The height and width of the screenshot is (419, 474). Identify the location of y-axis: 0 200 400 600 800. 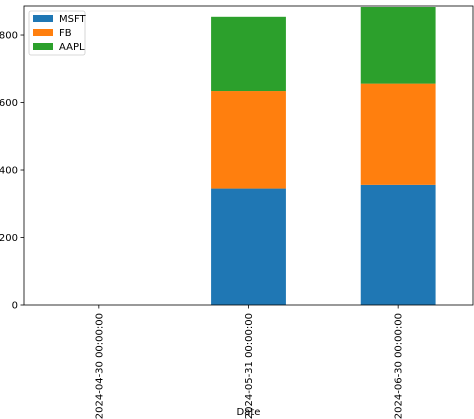
(12, 171).